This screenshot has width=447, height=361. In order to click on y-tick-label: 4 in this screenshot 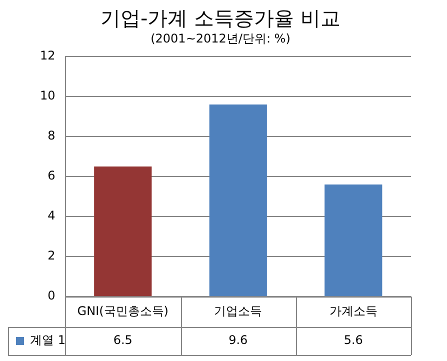, I will do `click(52, 215)`.